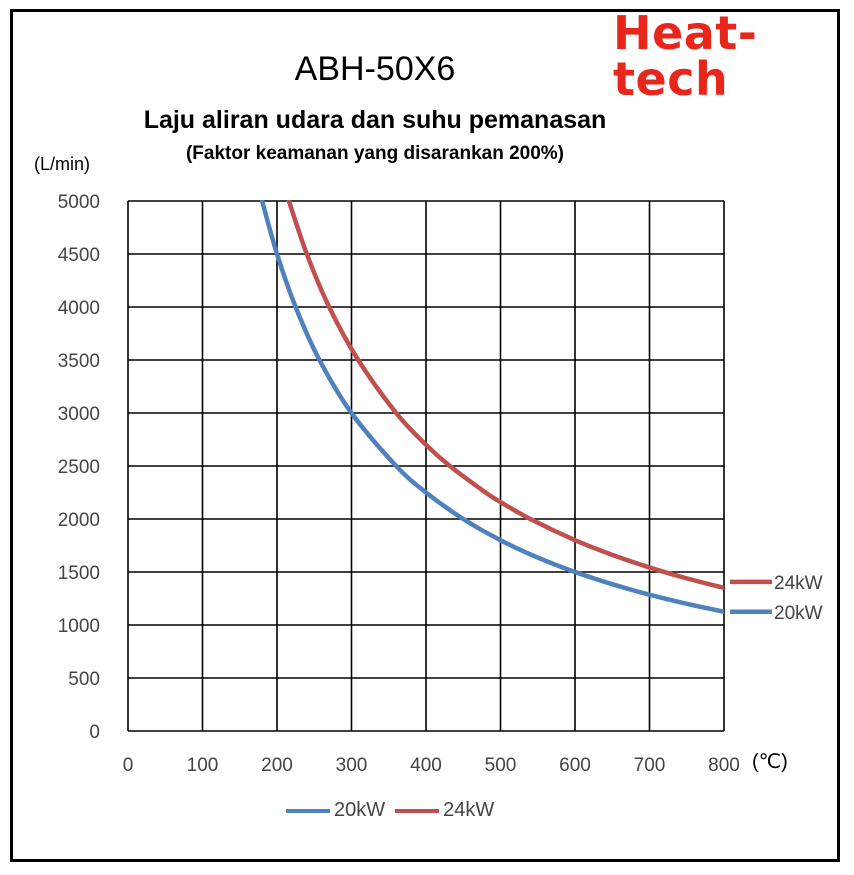  What do you see at coordinates (770, 762) in the screenshot?
I see `x-axis-unit: (℃)` at bounding box center [770, 762].